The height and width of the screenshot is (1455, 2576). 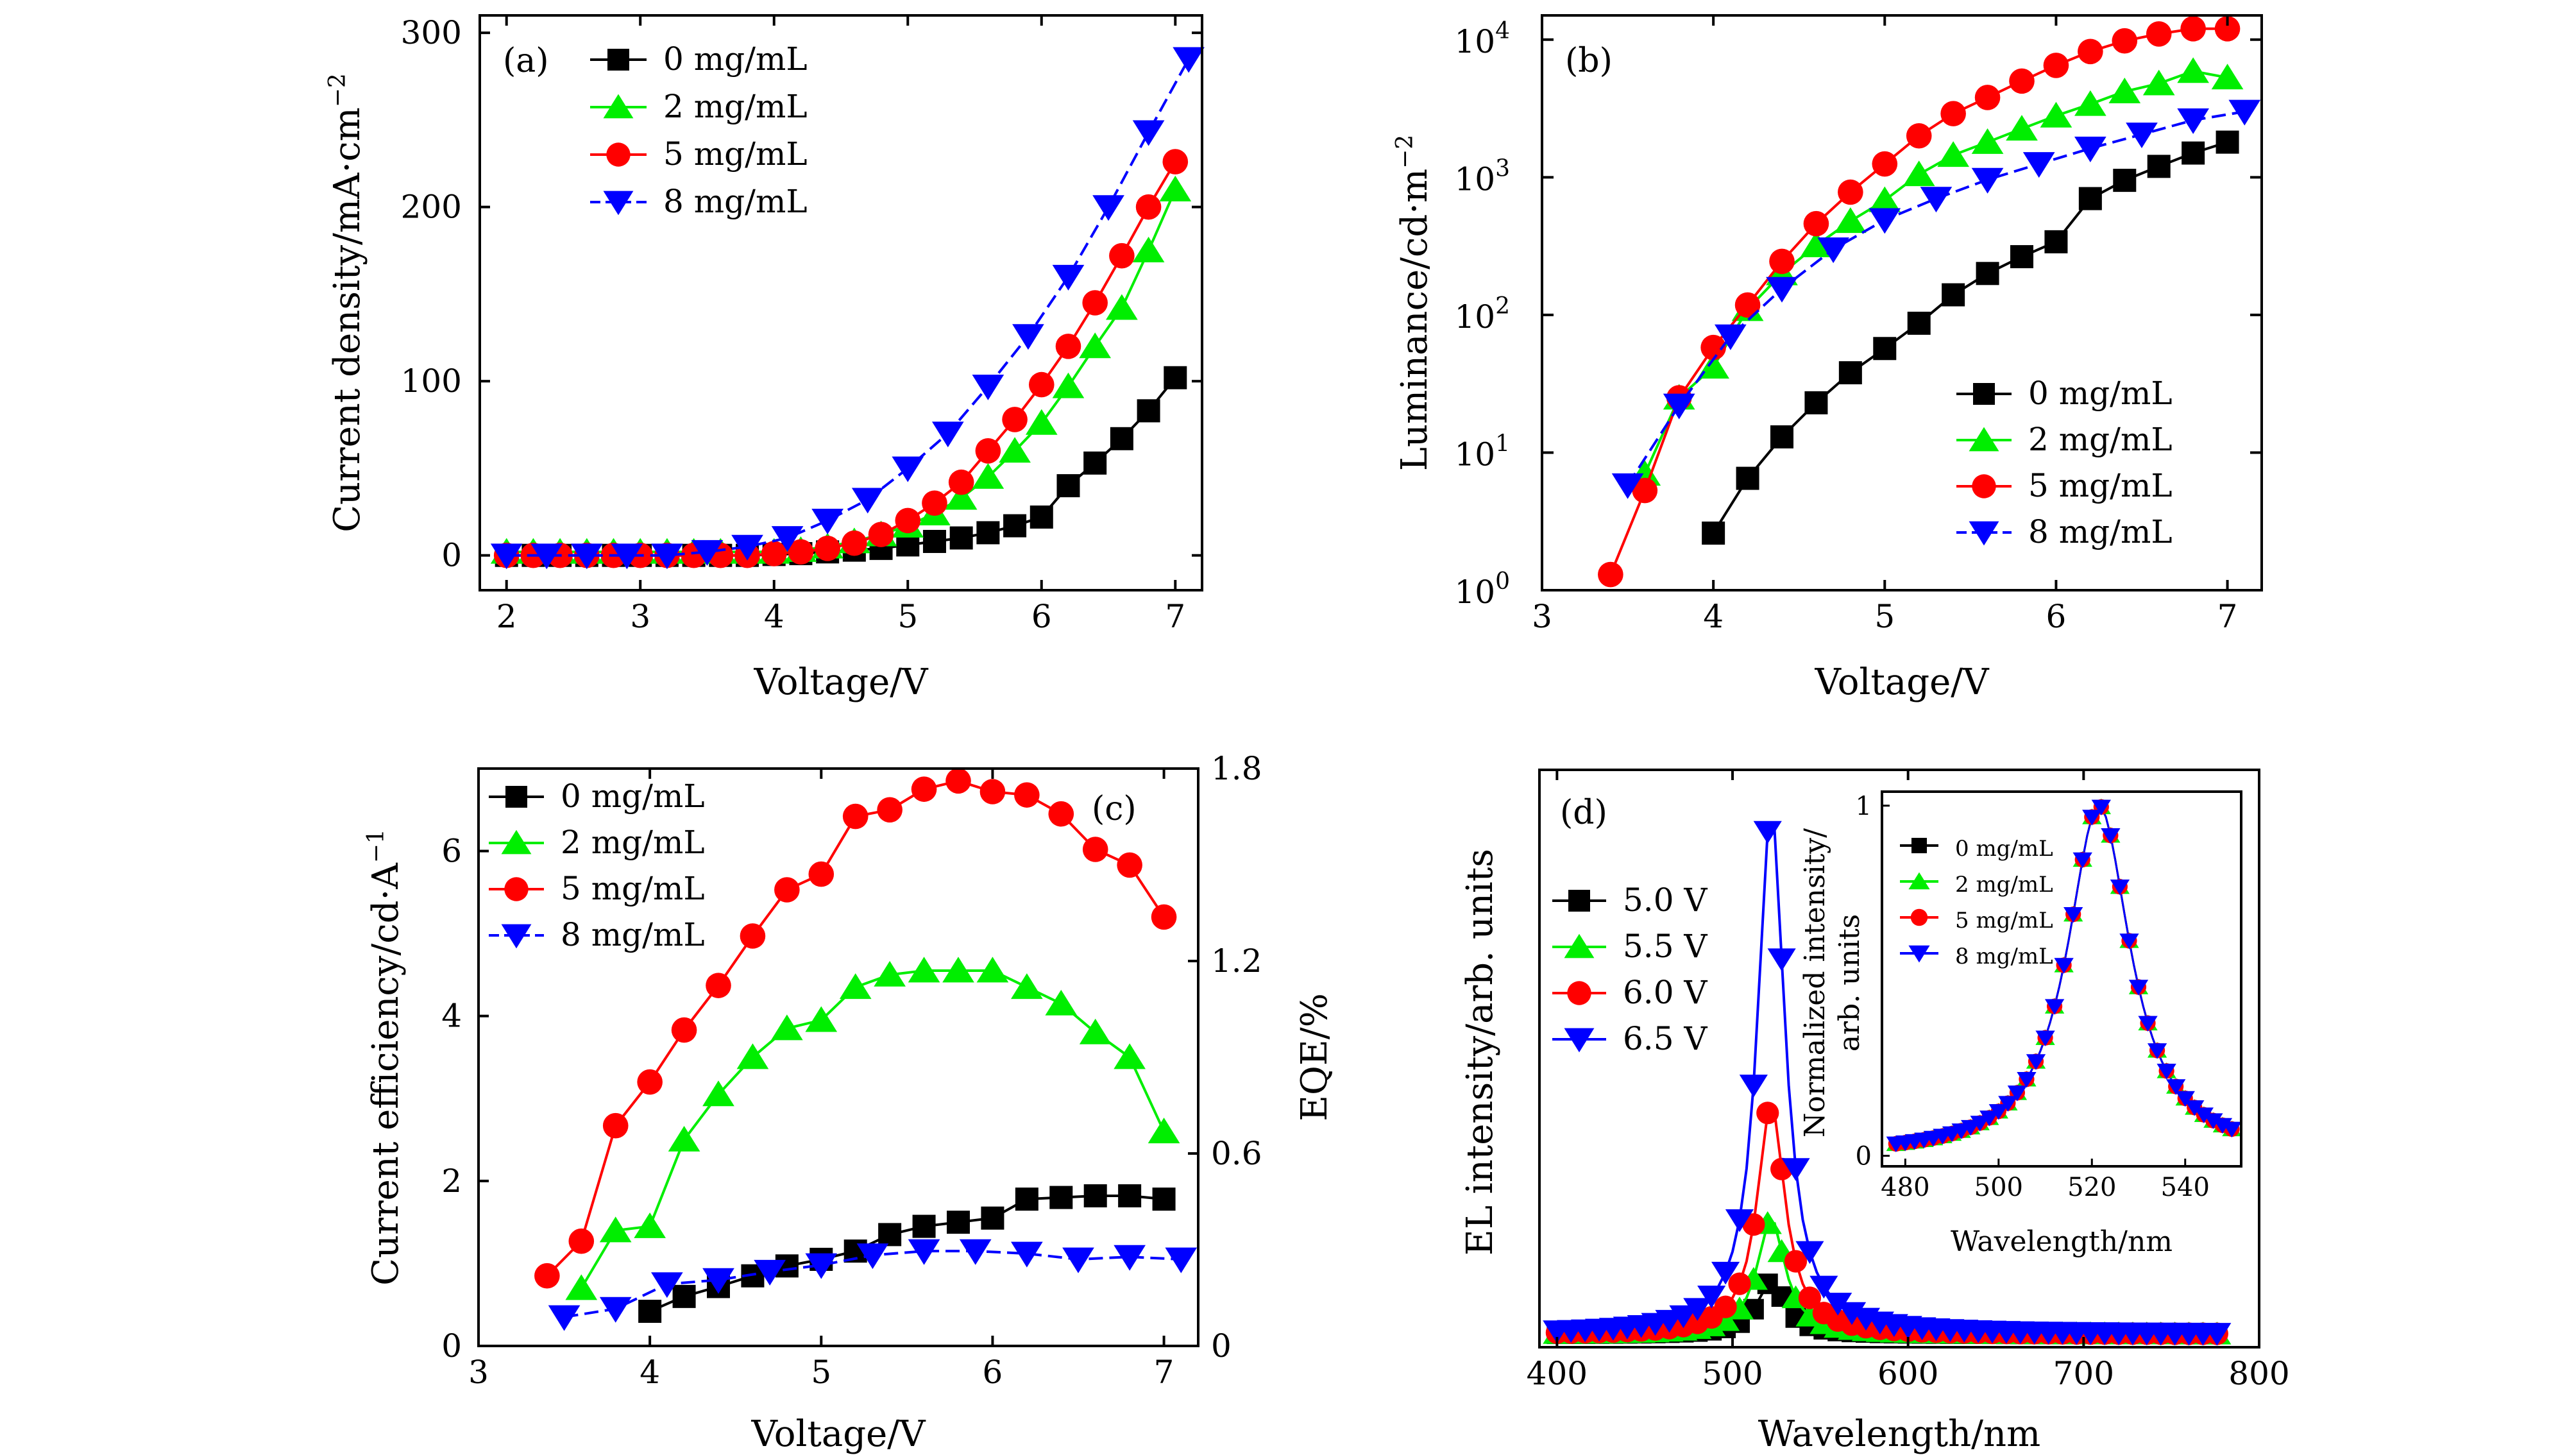 I want to click on y-right-tick-c-label: 0.6, so click(x=1236, y=1153).